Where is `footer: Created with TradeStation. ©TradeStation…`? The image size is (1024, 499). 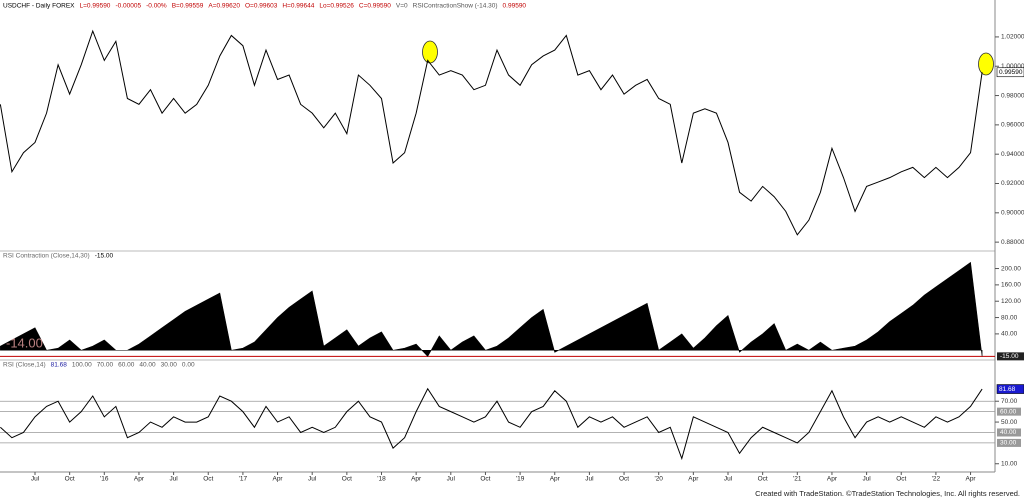
footer: Created with TradeStation. ©TradeStation… is located at coordinates (887, 493).